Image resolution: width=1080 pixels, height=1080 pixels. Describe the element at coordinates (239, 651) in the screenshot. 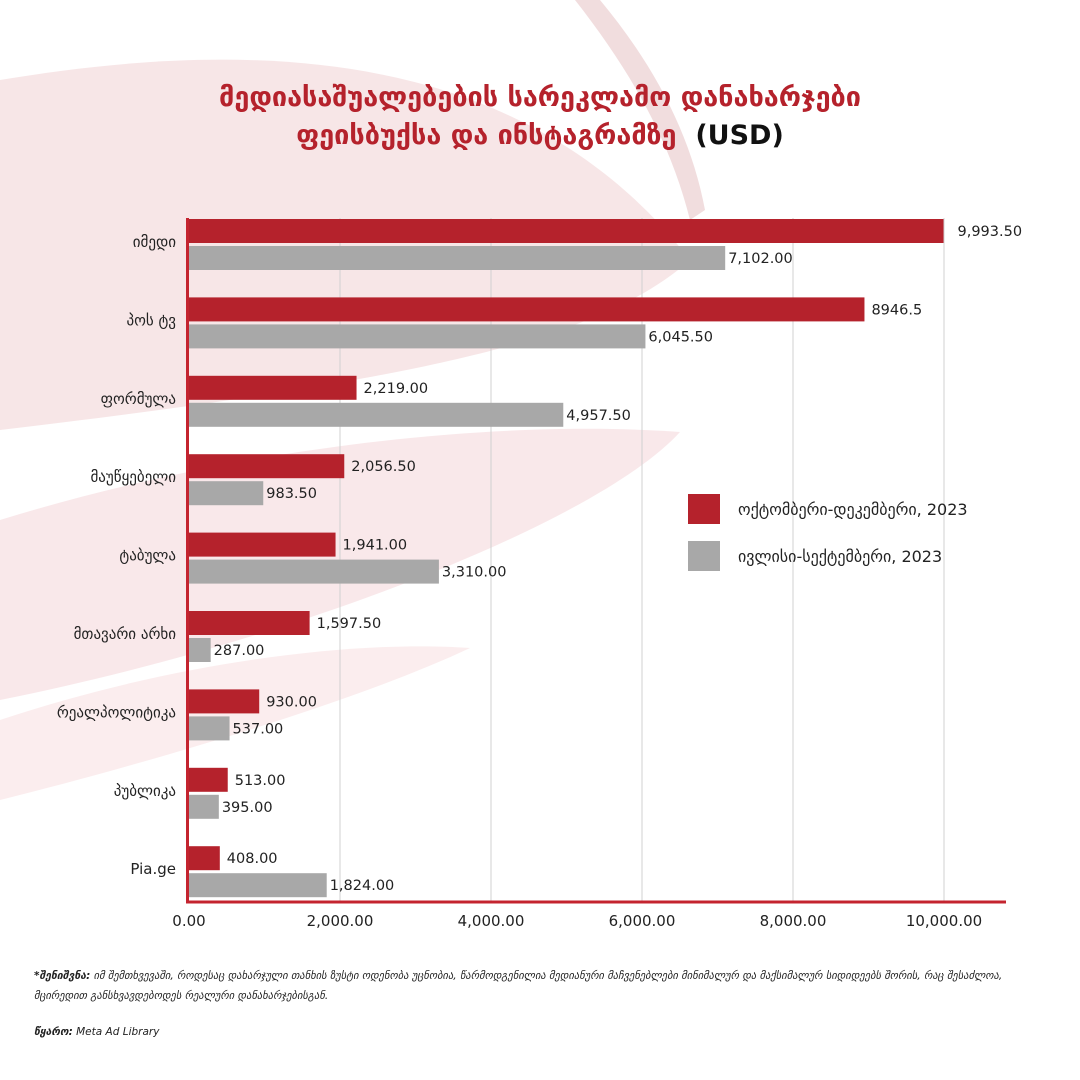

I see `data-label-jul-sep: 287.00` at that location.